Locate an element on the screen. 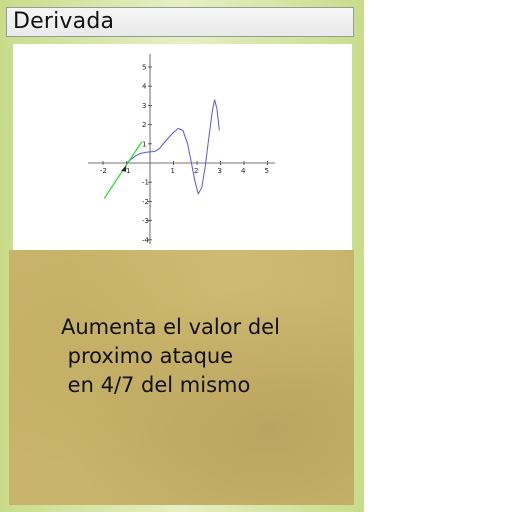 This screenshot has width=512, height=512. x-tick-label: 5 is located at coordinates (267, 171).